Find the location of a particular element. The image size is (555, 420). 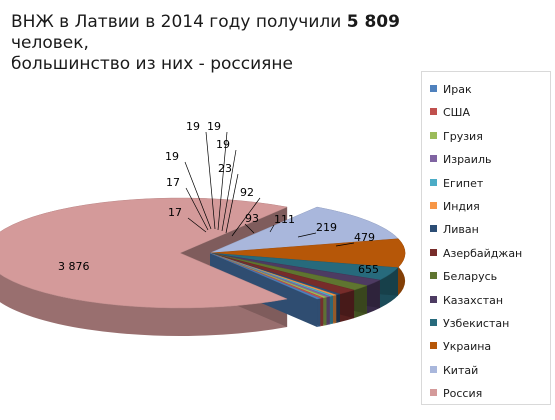

legend-label: Казахстан is located at coordinates (473, 300).